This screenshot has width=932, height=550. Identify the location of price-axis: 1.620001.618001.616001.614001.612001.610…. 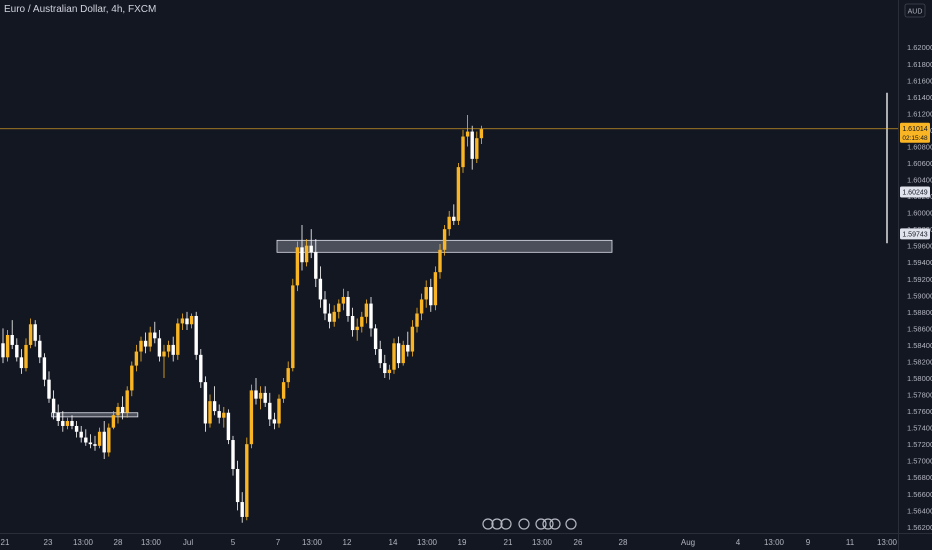
(919, 287).